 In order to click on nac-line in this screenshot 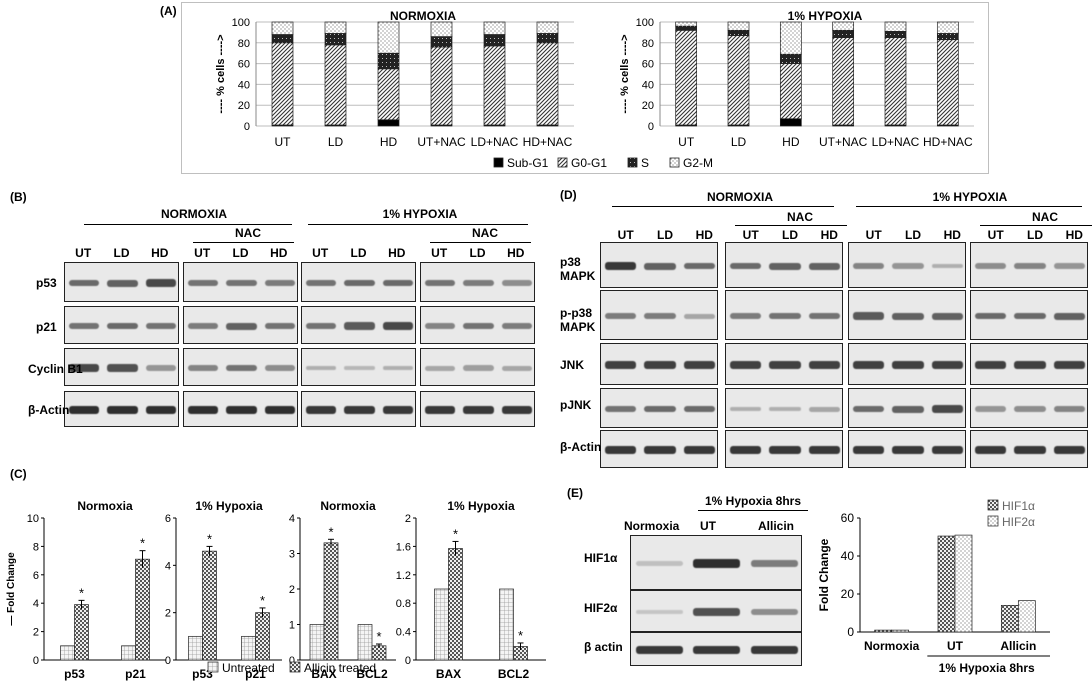, I will do `click(1036, 225)`.